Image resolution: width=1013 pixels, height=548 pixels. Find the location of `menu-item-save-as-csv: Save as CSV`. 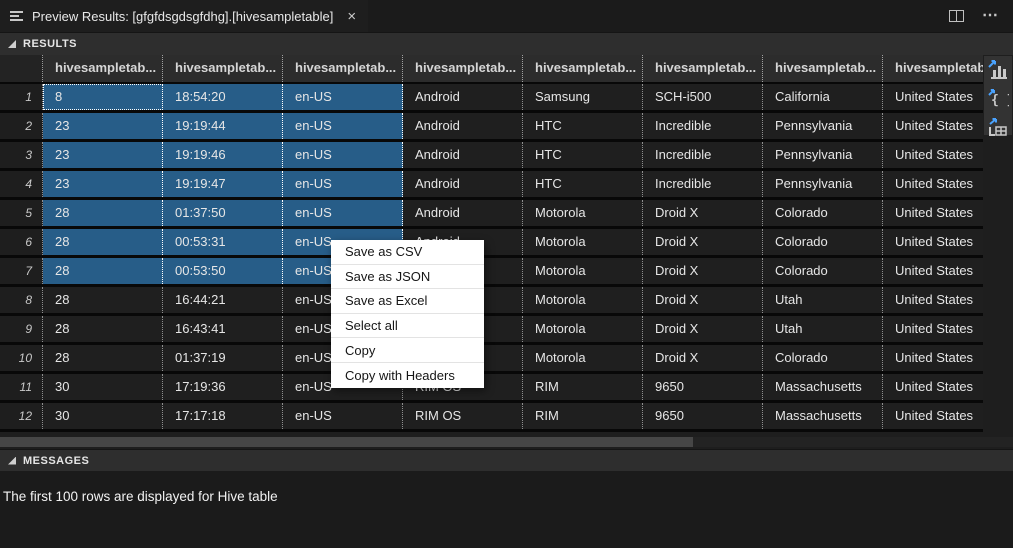

menu-item-save-as-csv: Save as CSV is located at coordinates (407, 252).